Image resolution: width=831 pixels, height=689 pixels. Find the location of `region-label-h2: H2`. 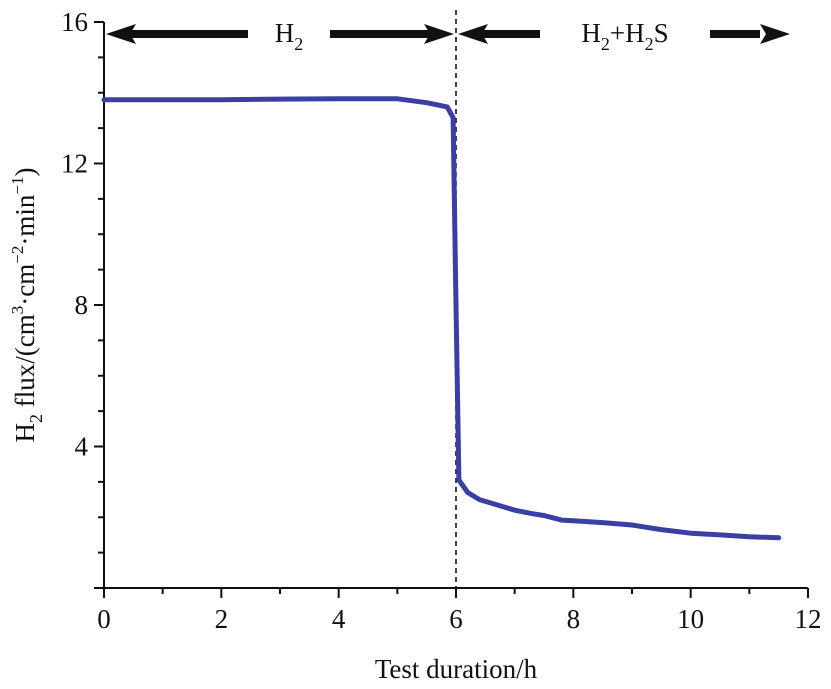

region-label-h2: H2 is located at coordinates (289, 36).